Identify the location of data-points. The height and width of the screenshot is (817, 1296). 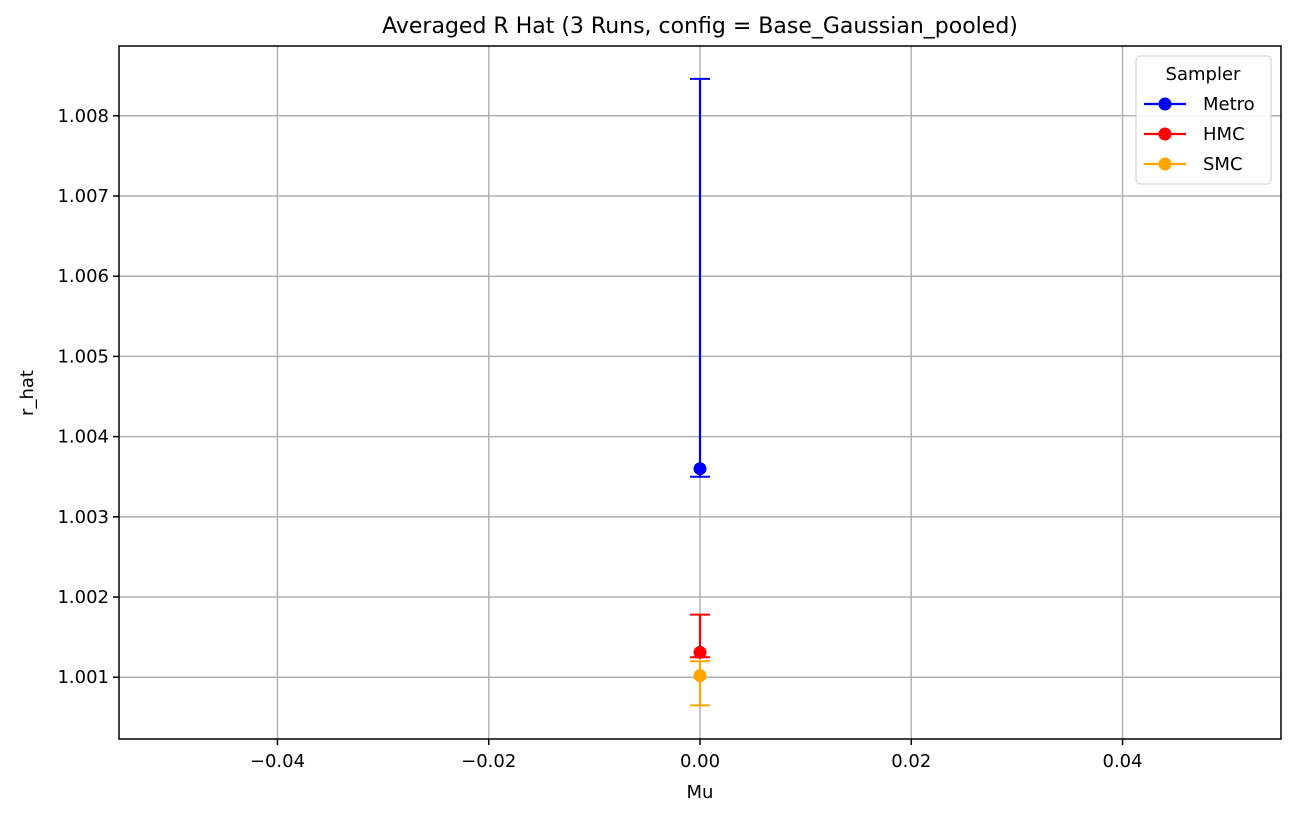
(700, 572).